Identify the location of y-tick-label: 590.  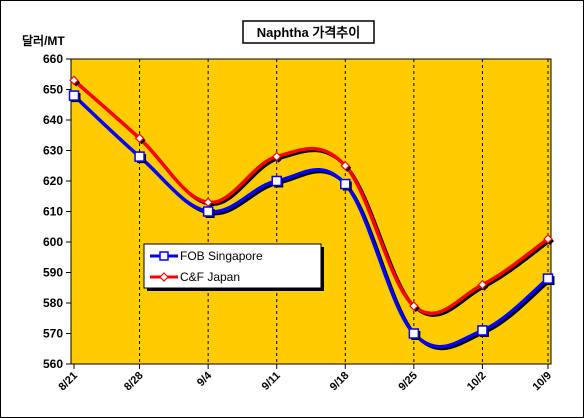
(53, 273).